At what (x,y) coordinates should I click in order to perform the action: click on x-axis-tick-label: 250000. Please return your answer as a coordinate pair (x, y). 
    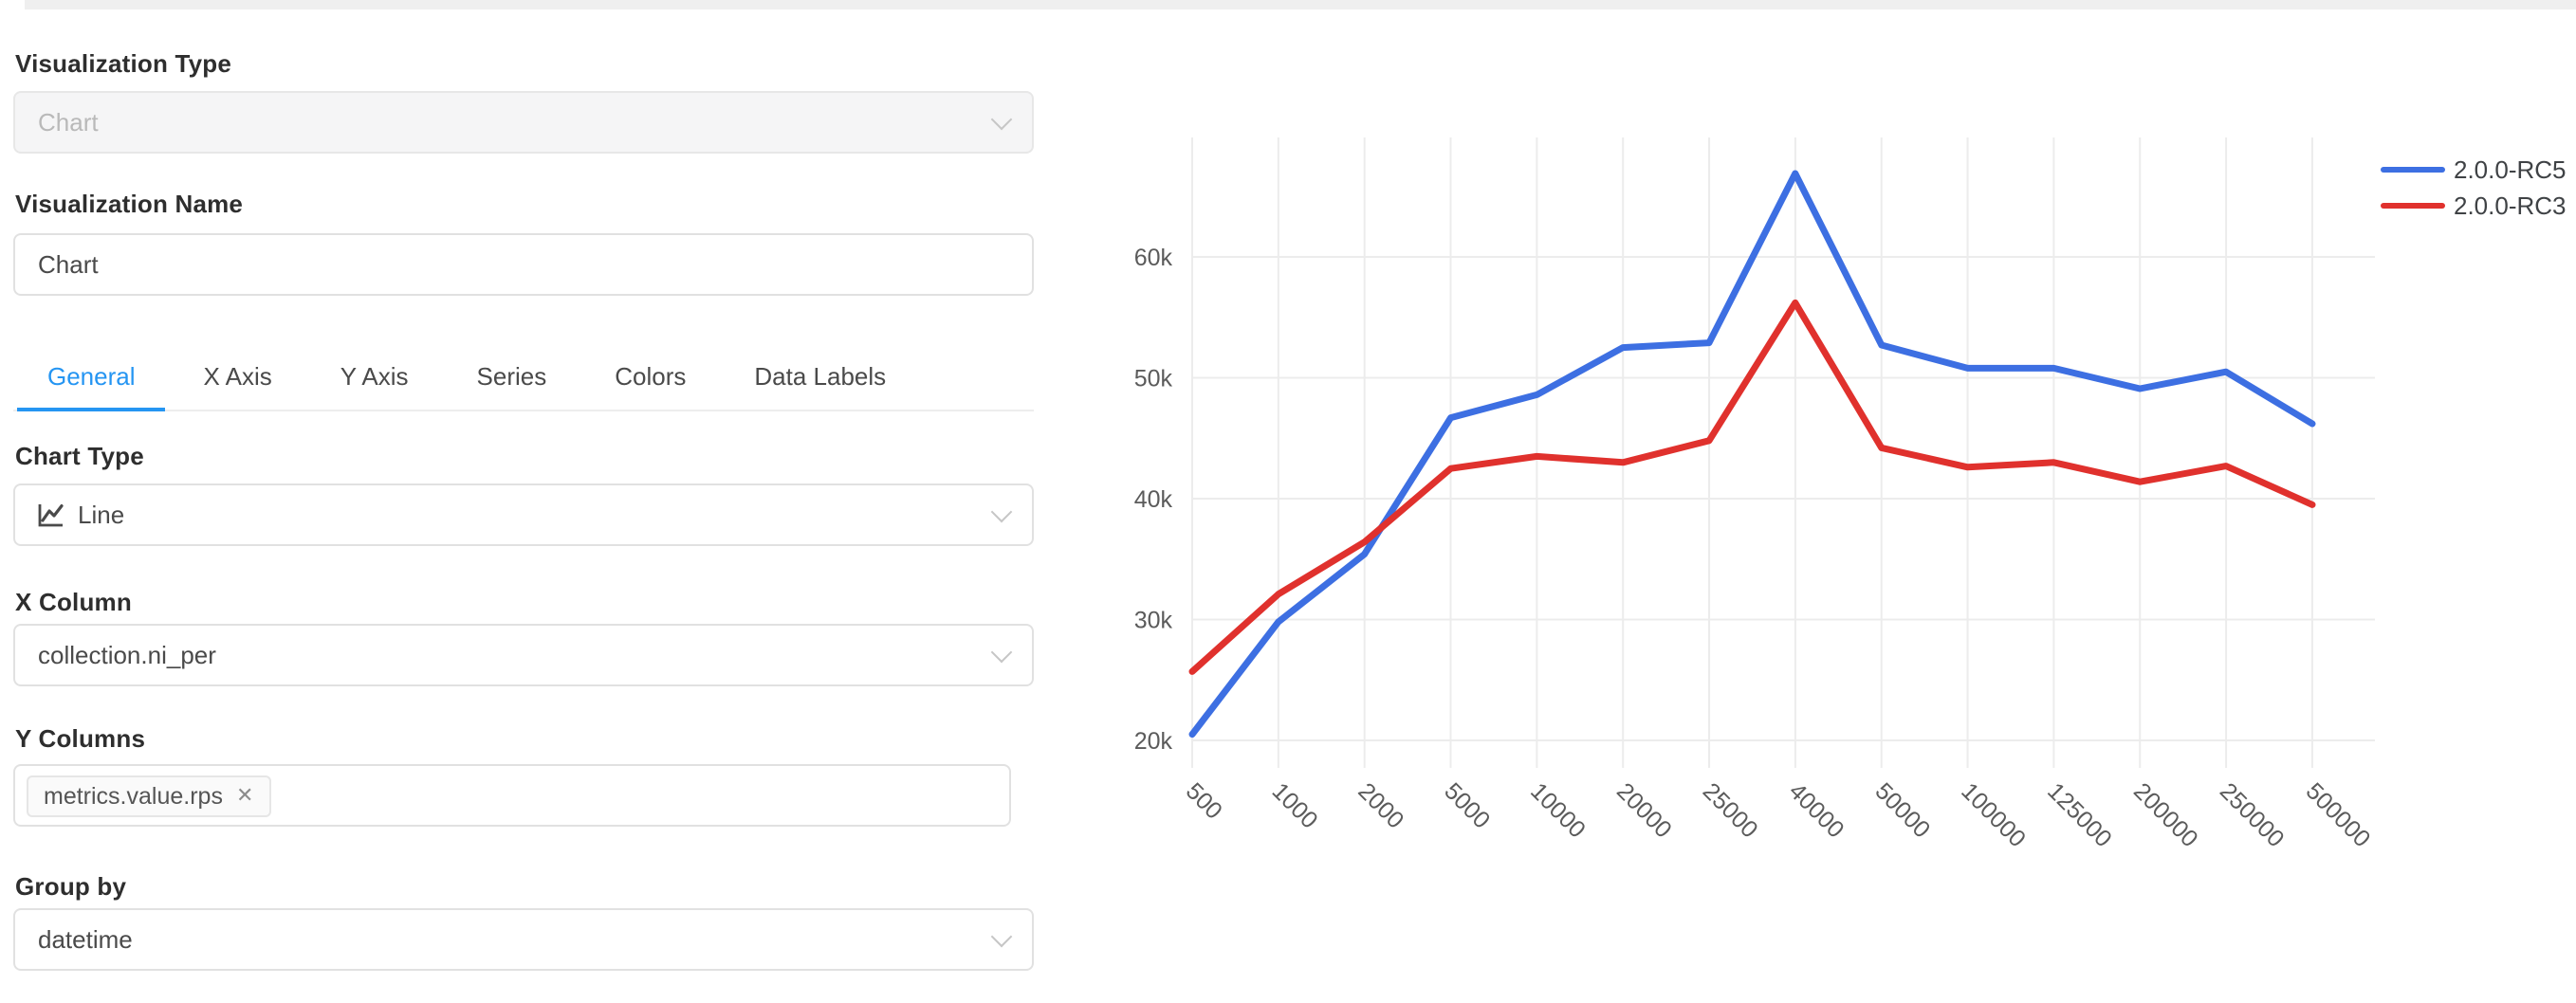
    Looking at the image, I should click on (2252, 814).